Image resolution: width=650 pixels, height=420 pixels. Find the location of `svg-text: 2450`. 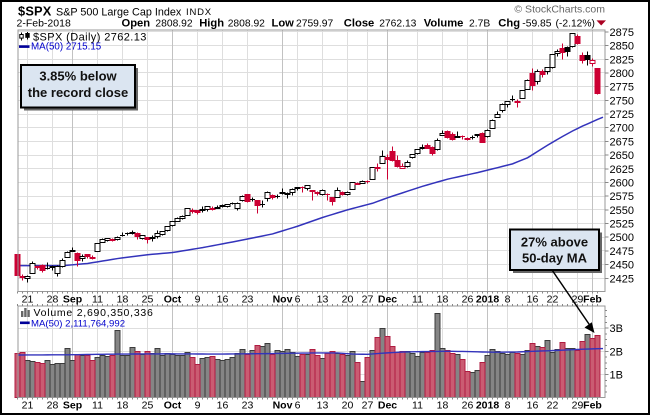

svg-text: 2450 is located at coordinates (622, 266).